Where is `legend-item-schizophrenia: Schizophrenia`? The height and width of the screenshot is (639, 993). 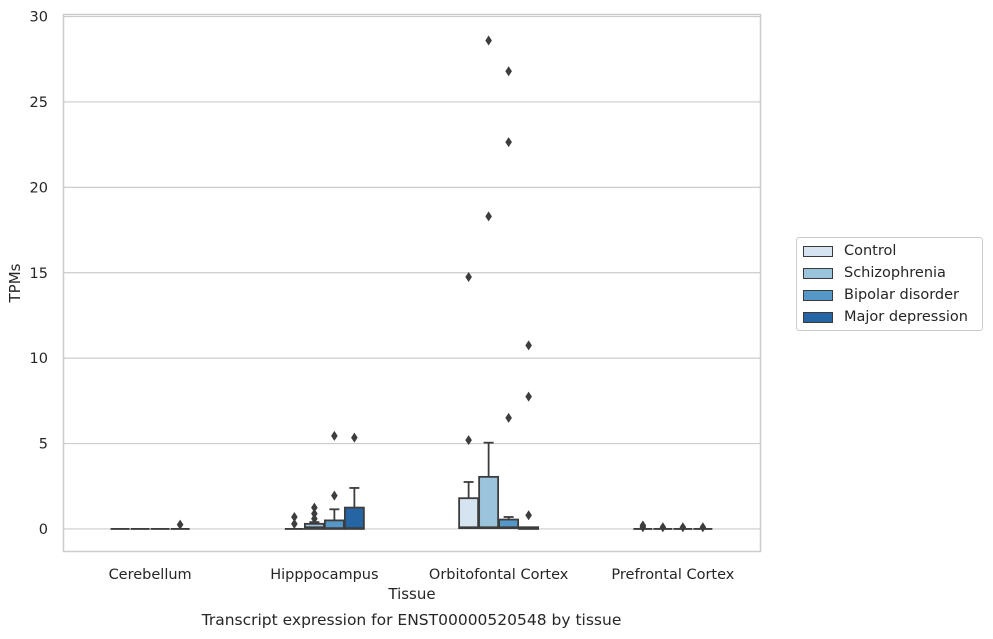 legend-item-schizophrenia: Schizophrenia is located at coordinates (874, 273).